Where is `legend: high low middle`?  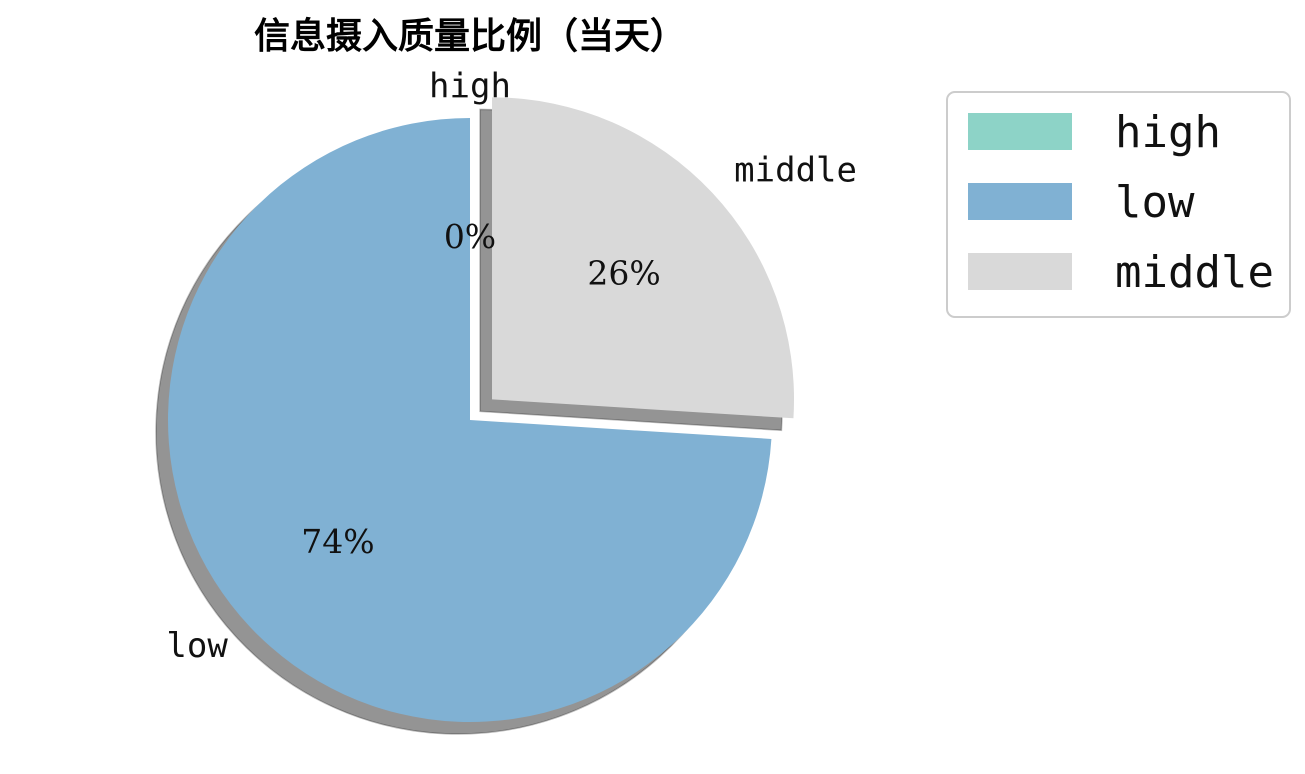
legend: high low middle is located at coordinates (1118, 204).